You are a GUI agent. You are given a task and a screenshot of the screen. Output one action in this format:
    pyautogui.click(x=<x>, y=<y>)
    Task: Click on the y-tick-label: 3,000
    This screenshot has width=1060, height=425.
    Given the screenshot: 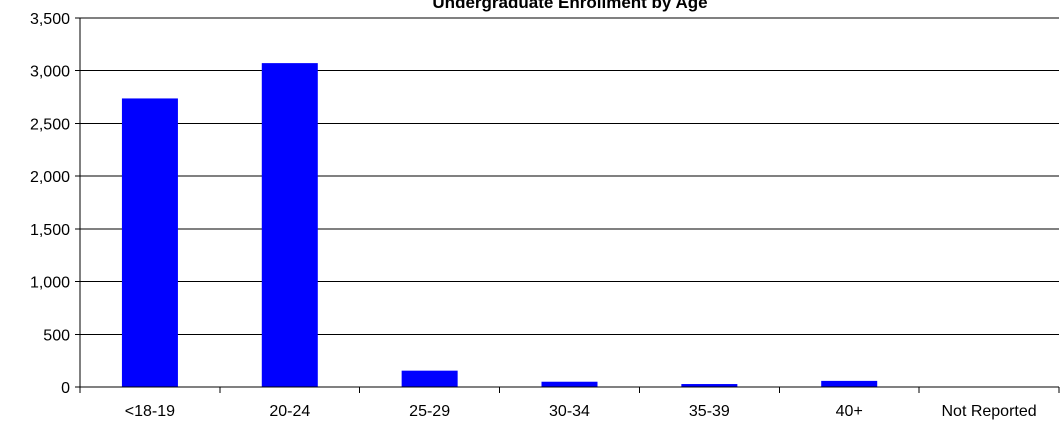 What is the action you would take?
    pyautogui.click(x=50, y=72)
    